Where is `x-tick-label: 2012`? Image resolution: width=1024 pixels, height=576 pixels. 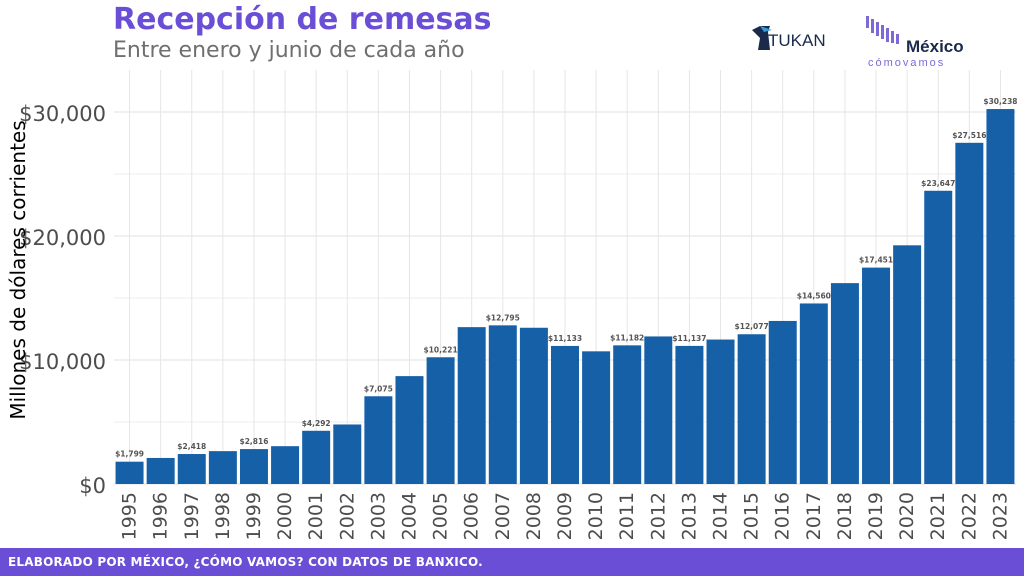
x-tick-label: 2012 is located at coordinates (658, 516).